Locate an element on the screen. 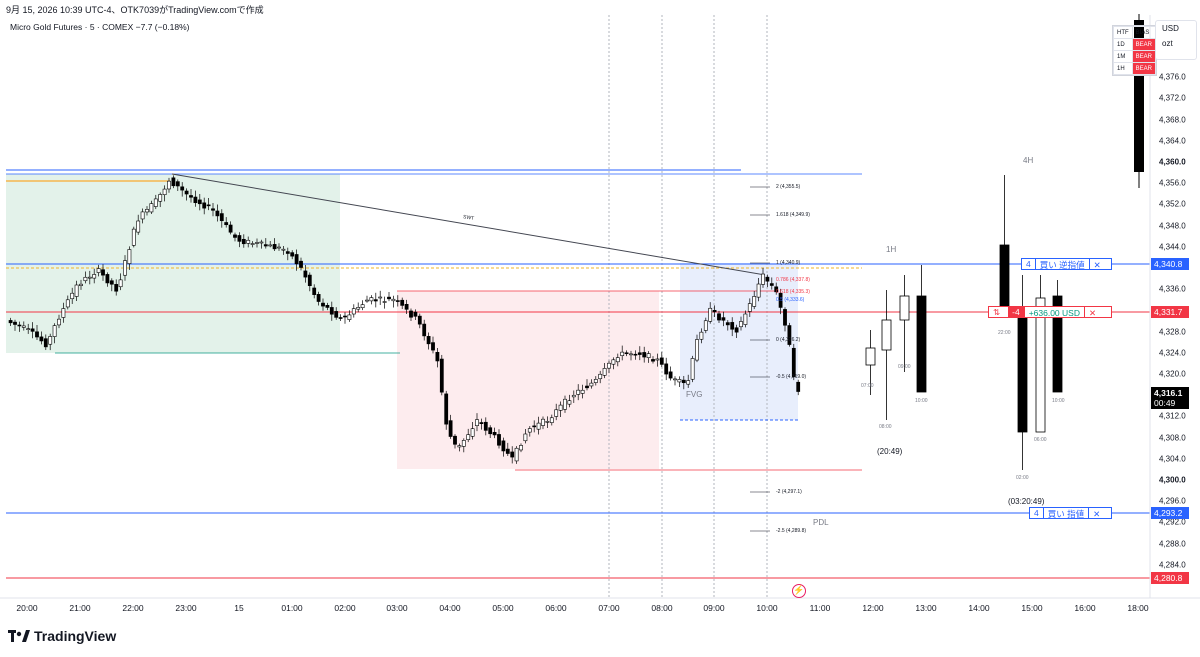 This screenshot has height=657, width=1200. price-axis-header: USD ozt is located at coordinates (1176, 40).